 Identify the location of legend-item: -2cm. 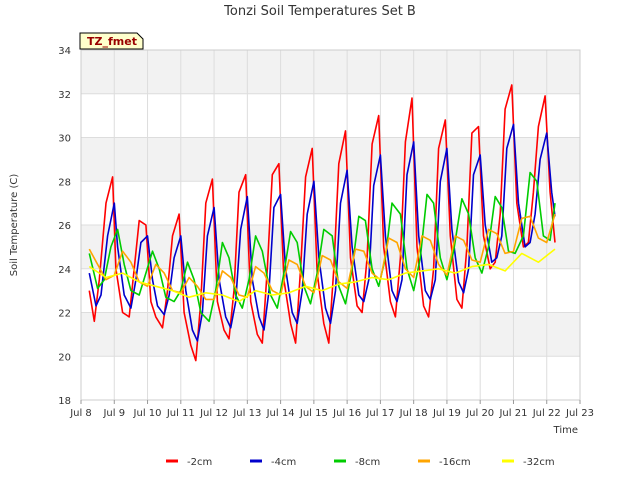
(189, 462).